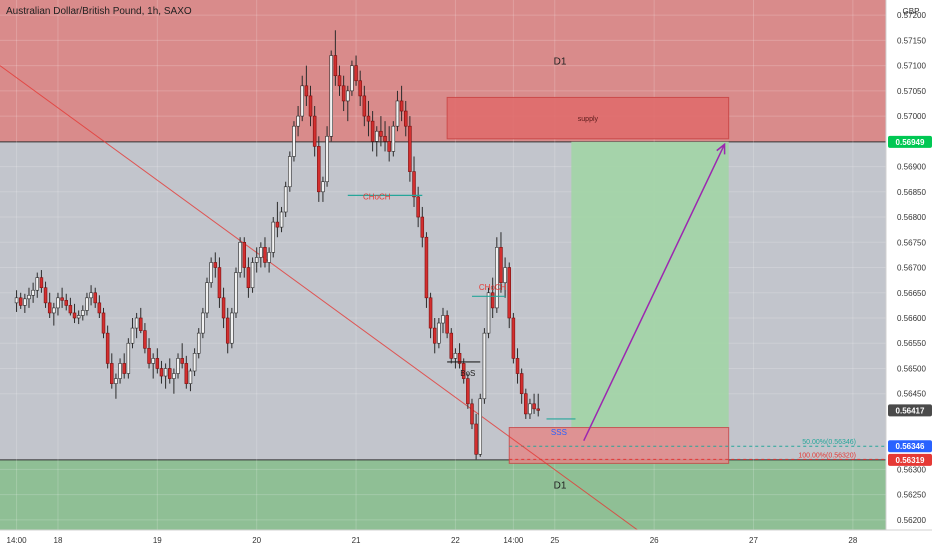 This screenshot has width=932, height=550. Describe the element at coordinates (443, 494) in the screenshot. I see `d1-demand-zone` at that location.